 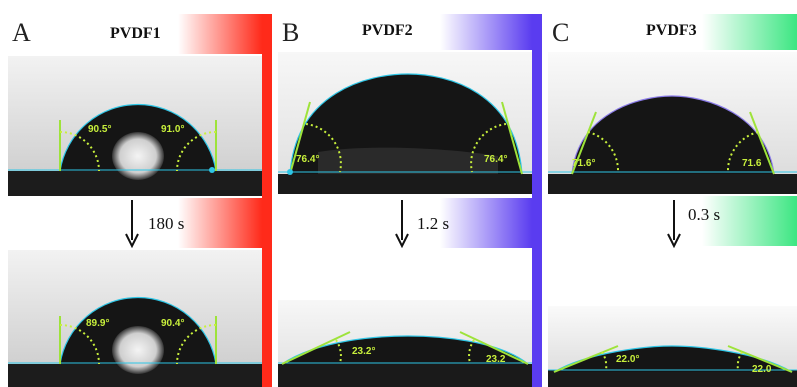 What do you see at coordinates (291, 32) in the screenshot?
I see `panel-label: B` at bounding box center [291, 32].